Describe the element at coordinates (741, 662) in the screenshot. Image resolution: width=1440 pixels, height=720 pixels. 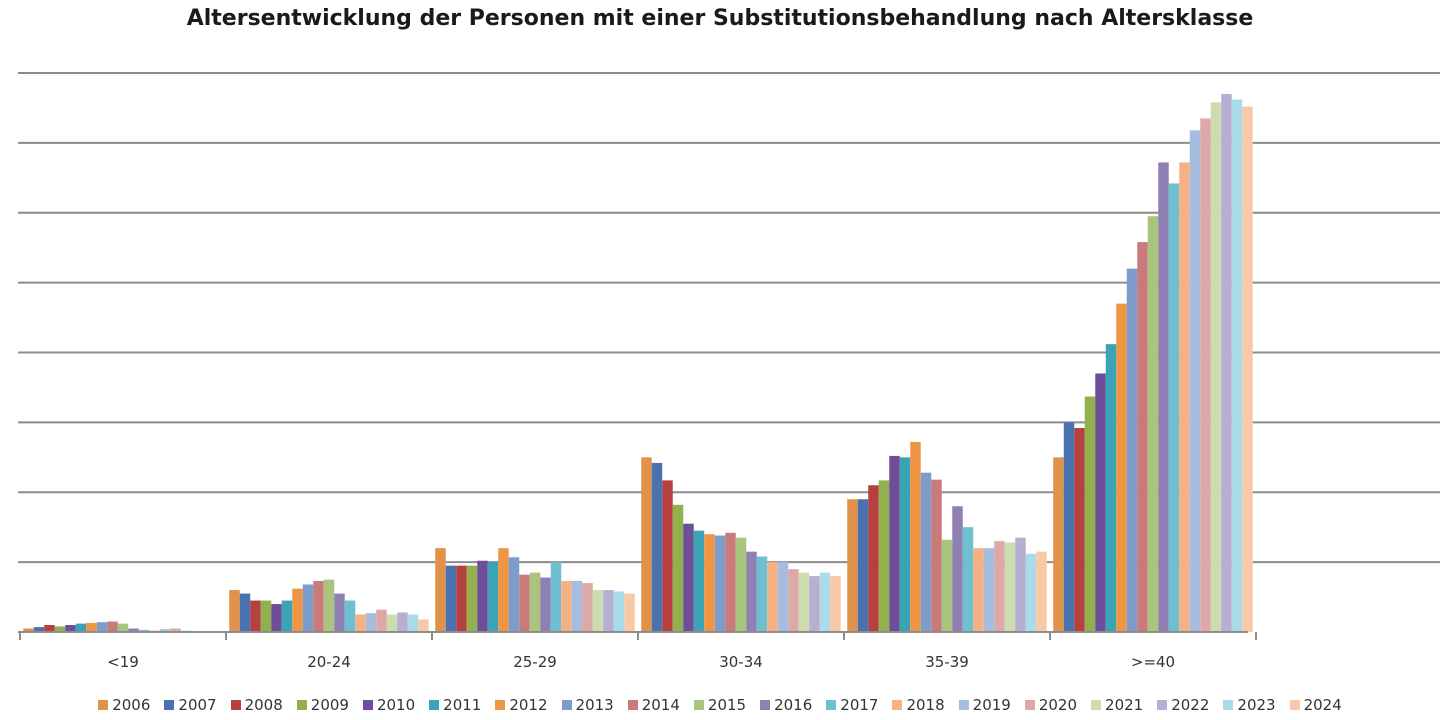
I see `x-tick-label: 30-34` at that location.